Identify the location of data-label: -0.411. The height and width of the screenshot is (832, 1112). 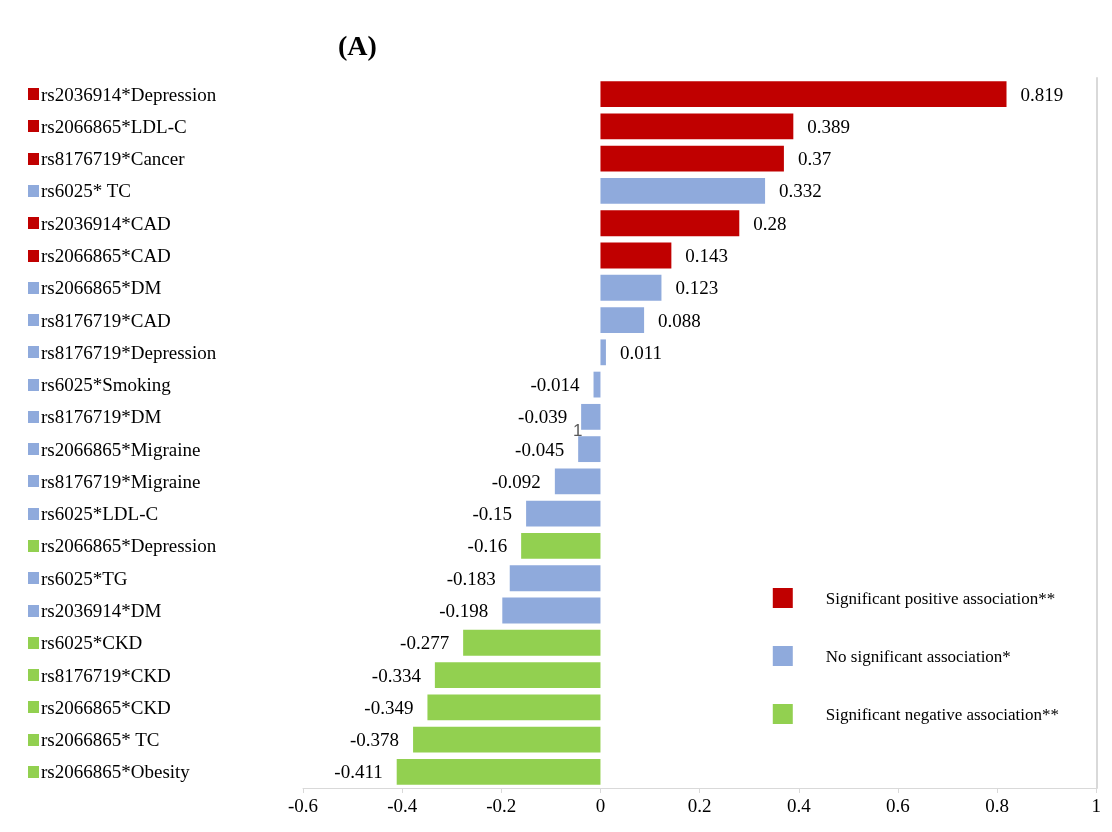
(358, 772).